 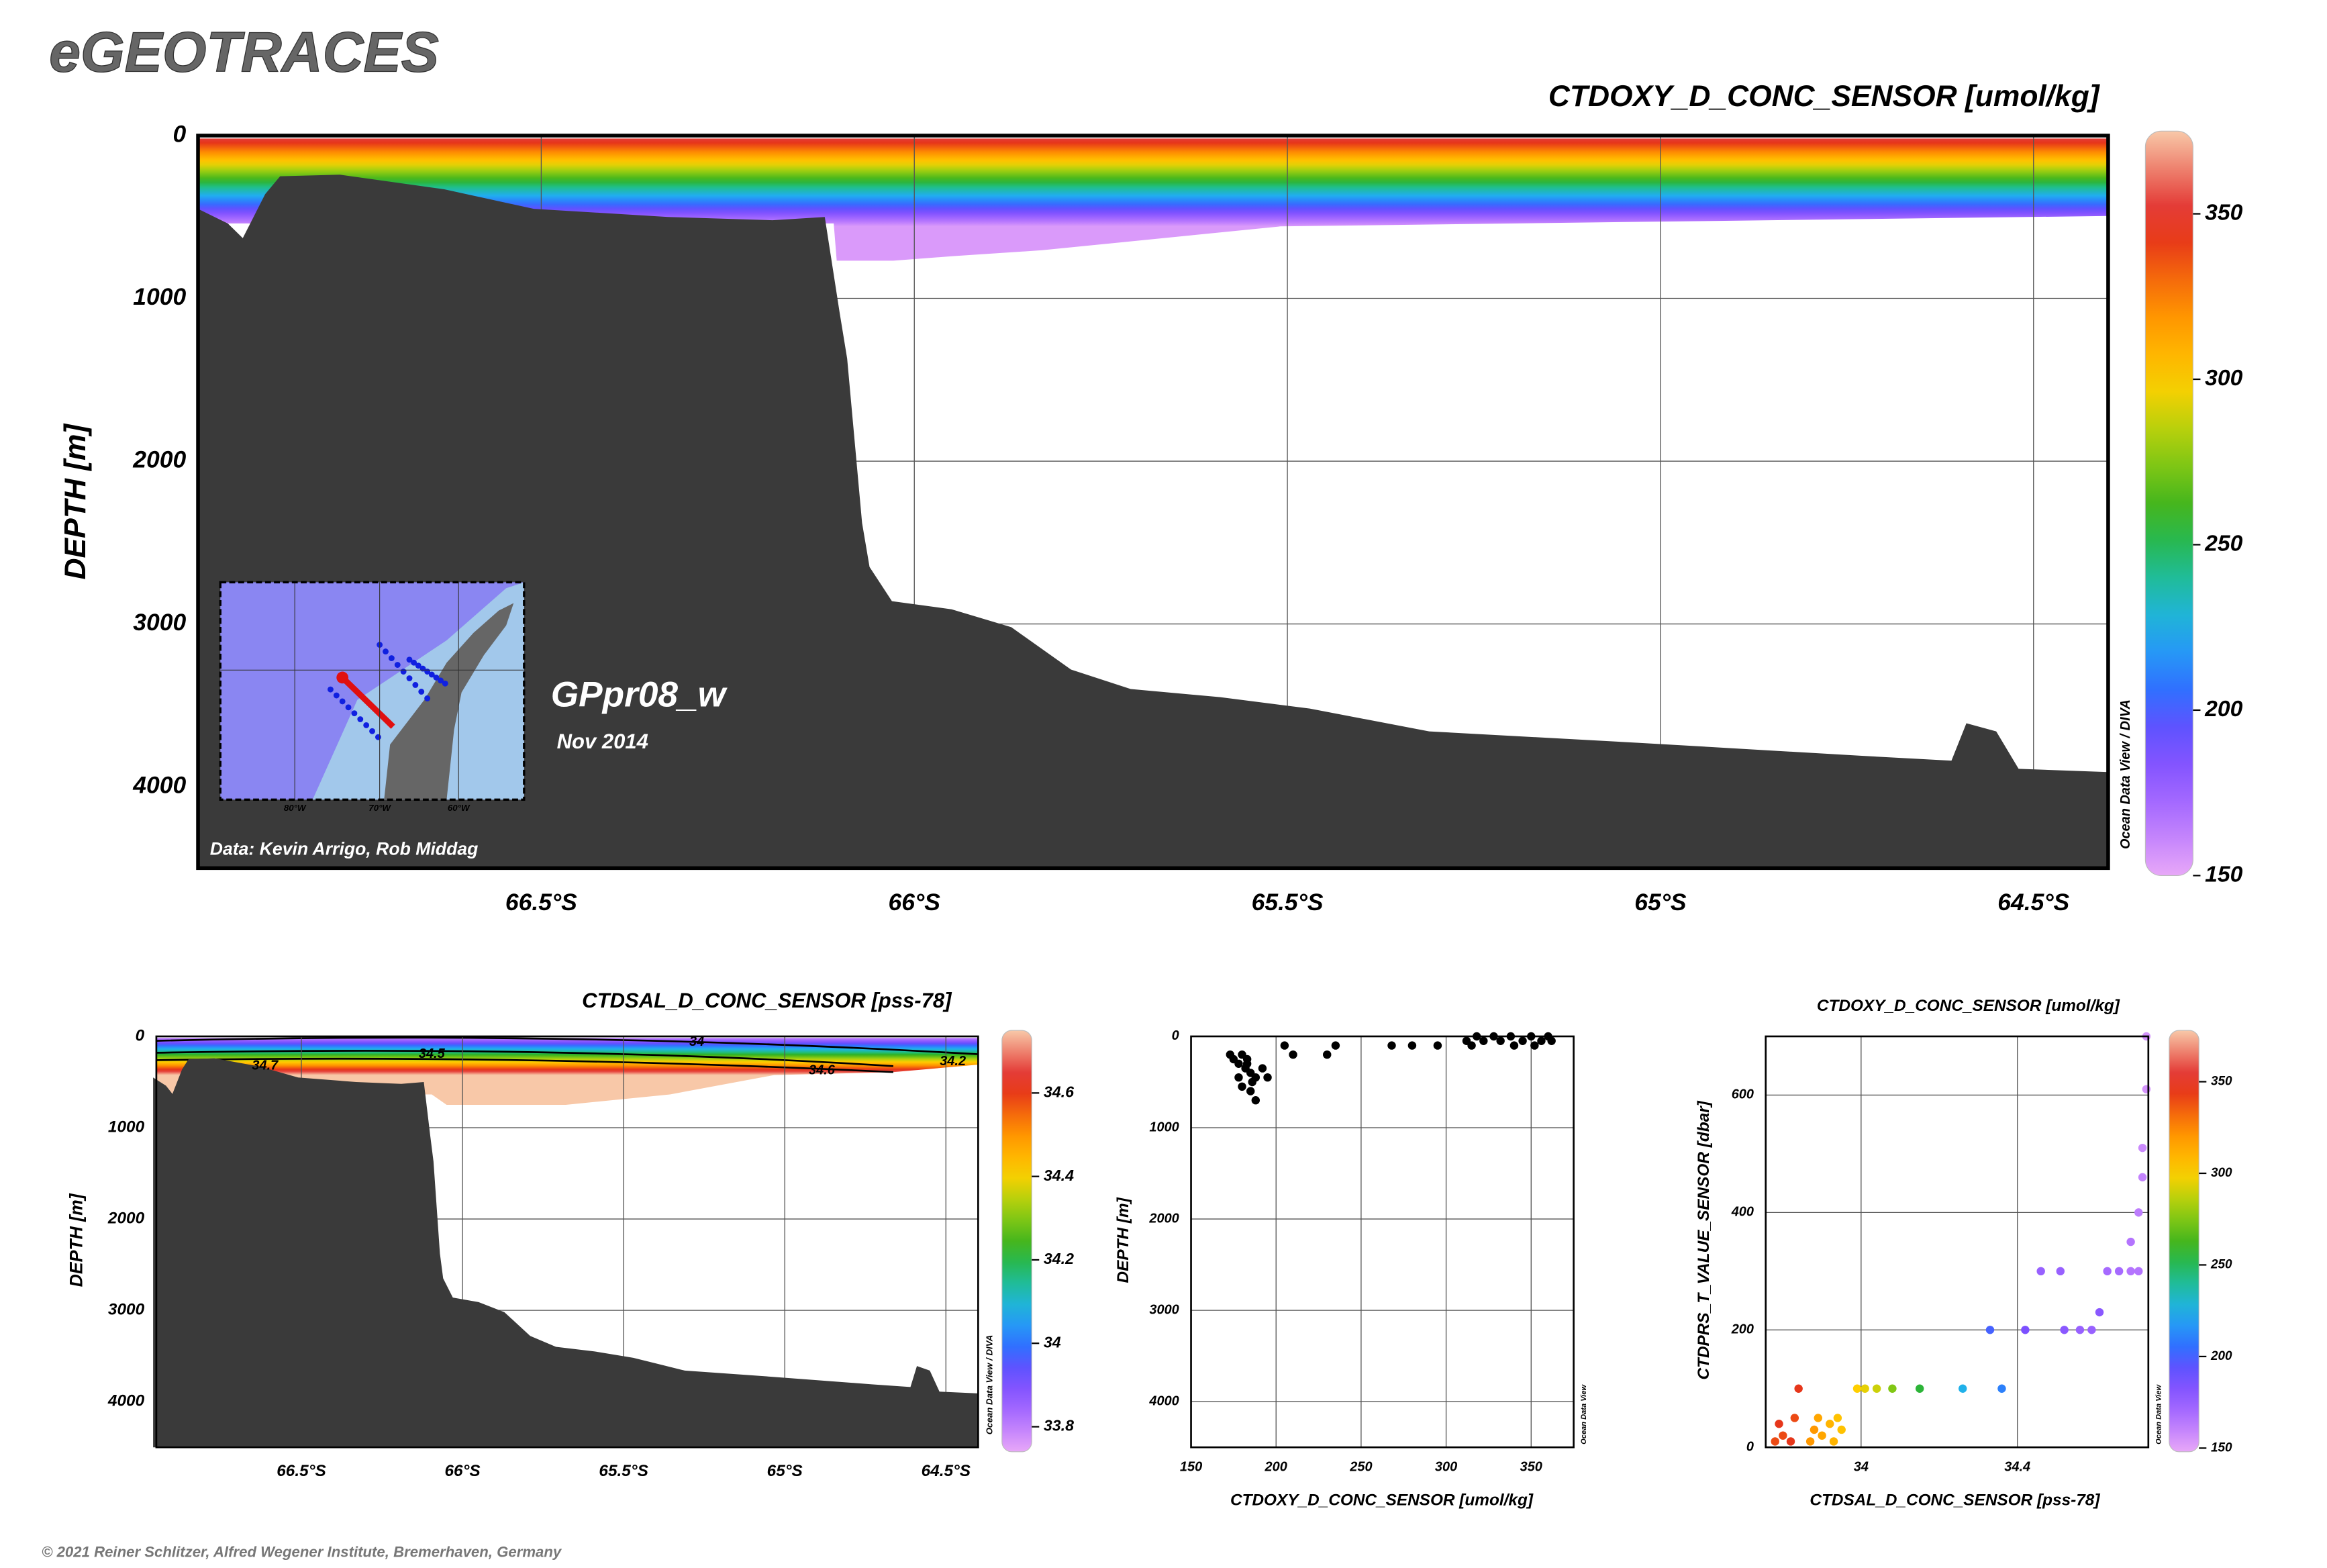 I want to click on contour-label: 34.5, so click(x=432, y=1053).